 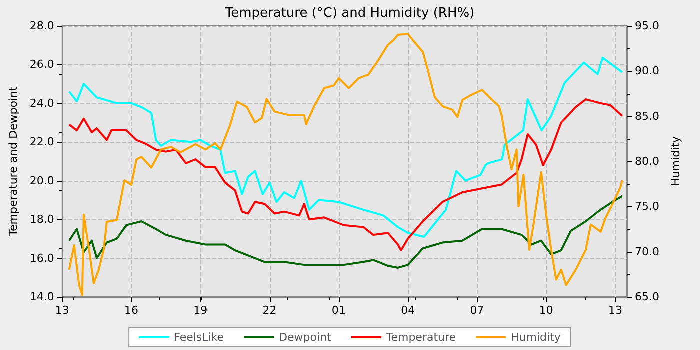 I want to click on chart-title: Temperature (°C) and Humidity (RH%), so click(x=349, y=13).